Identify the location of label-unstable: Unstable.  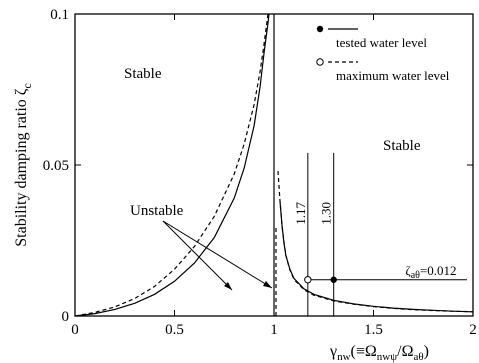
(157, 211).